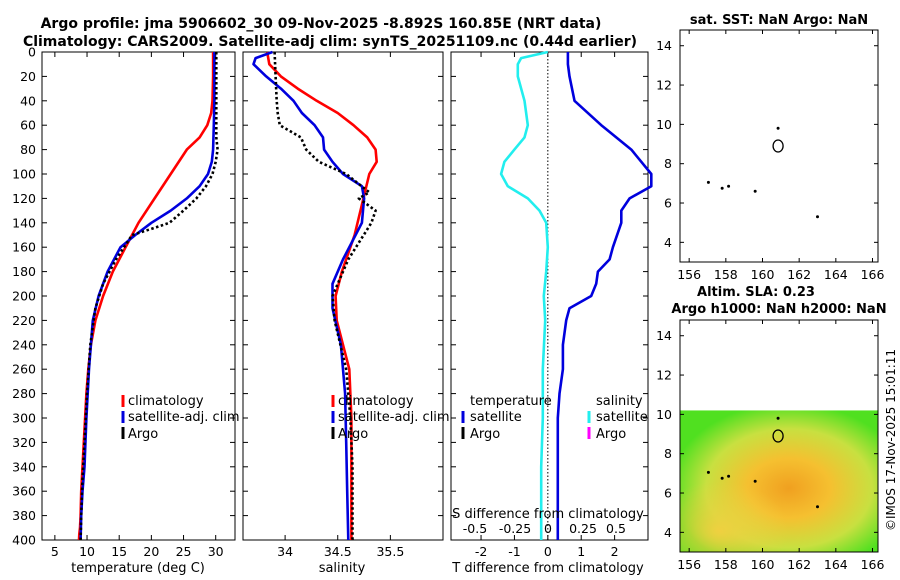  What do you see at coordinates (338, 551) in the screenshot?
I see `x-tick-label: 34.5` at bounding box center [338, 551].